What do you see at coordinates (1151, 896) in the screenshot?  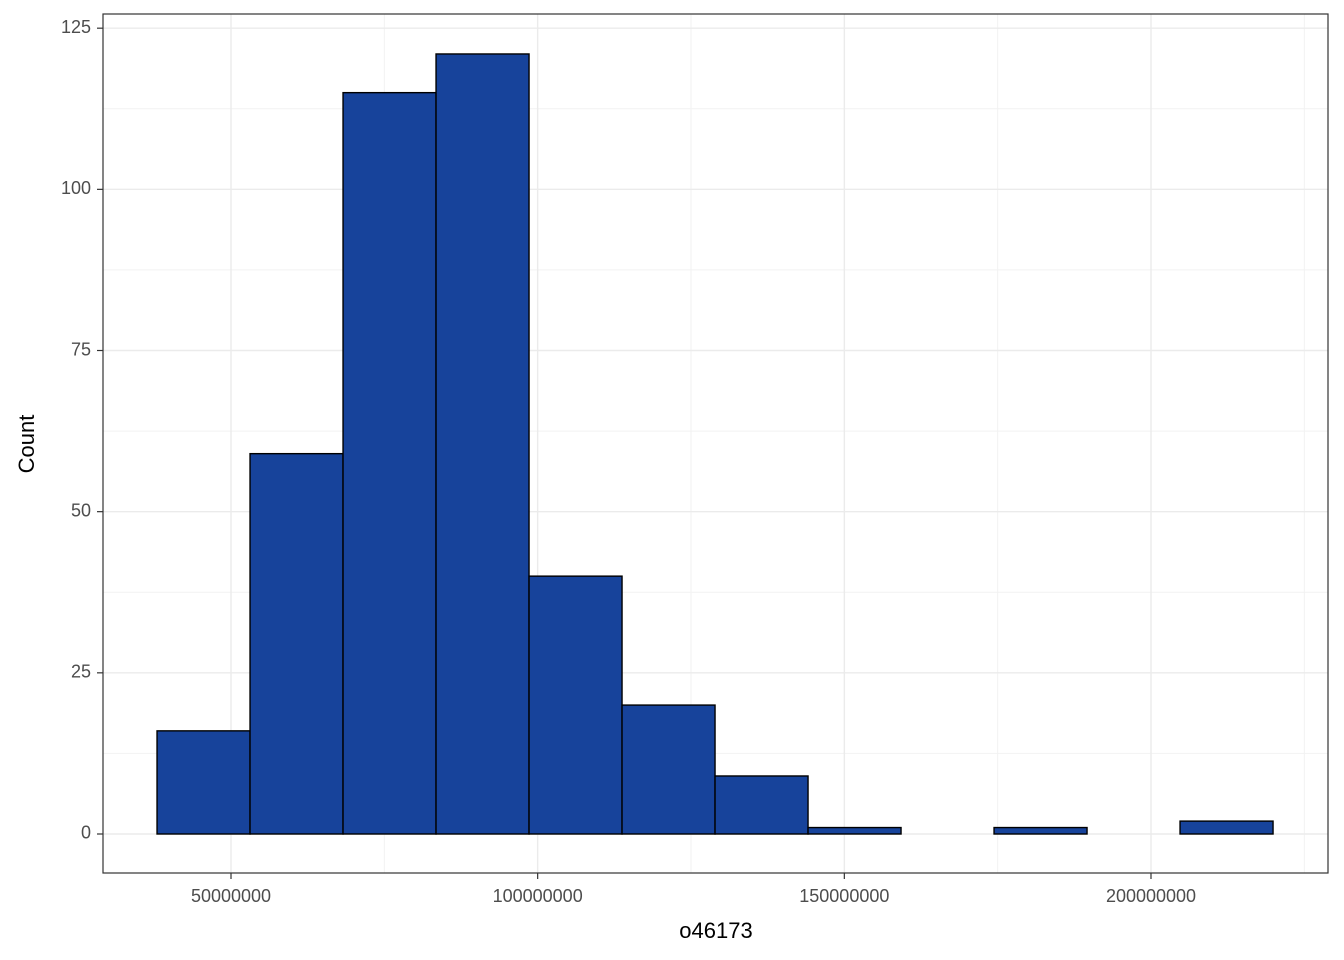 I see `x-tick-label: 200000000` at bounding box center [1151, 896].